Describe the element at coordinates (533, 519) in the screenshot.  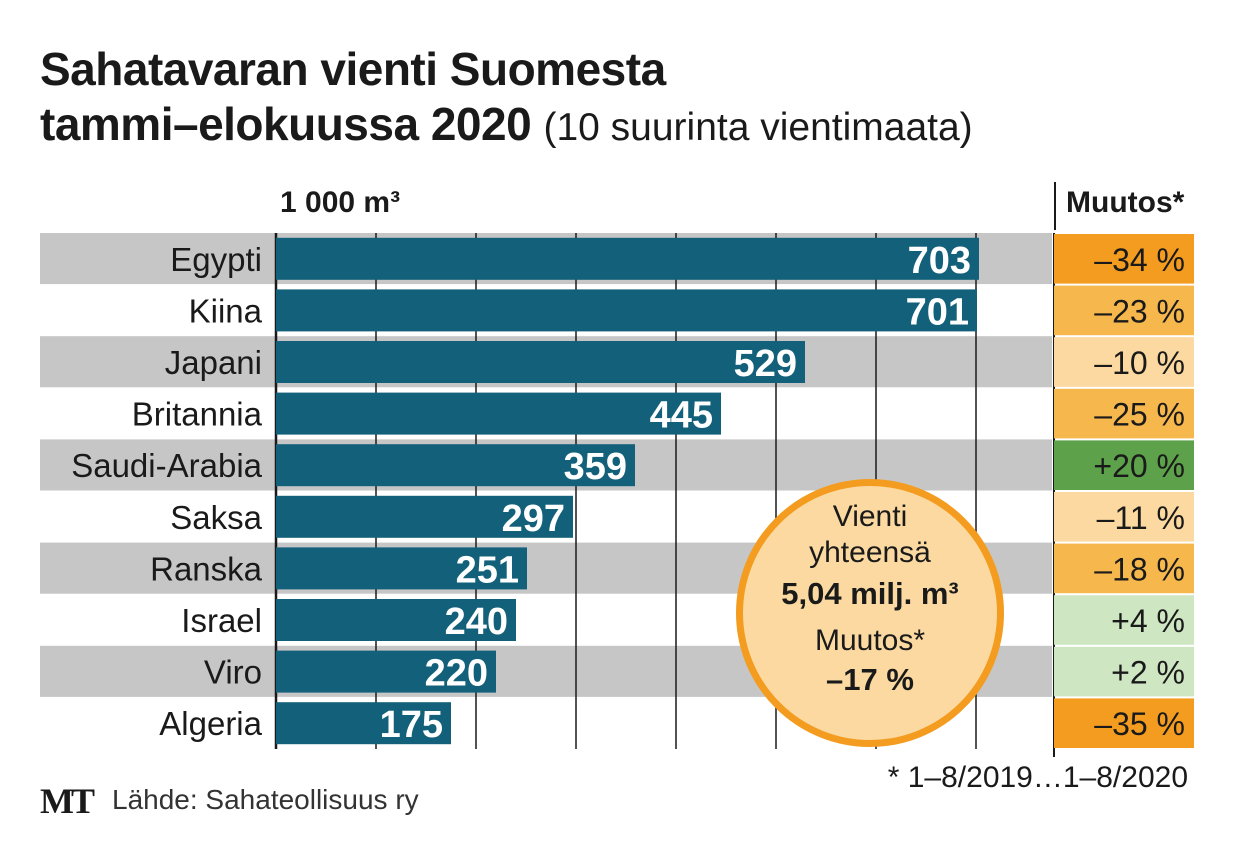
I see `bar-value-label: 297` at that location.